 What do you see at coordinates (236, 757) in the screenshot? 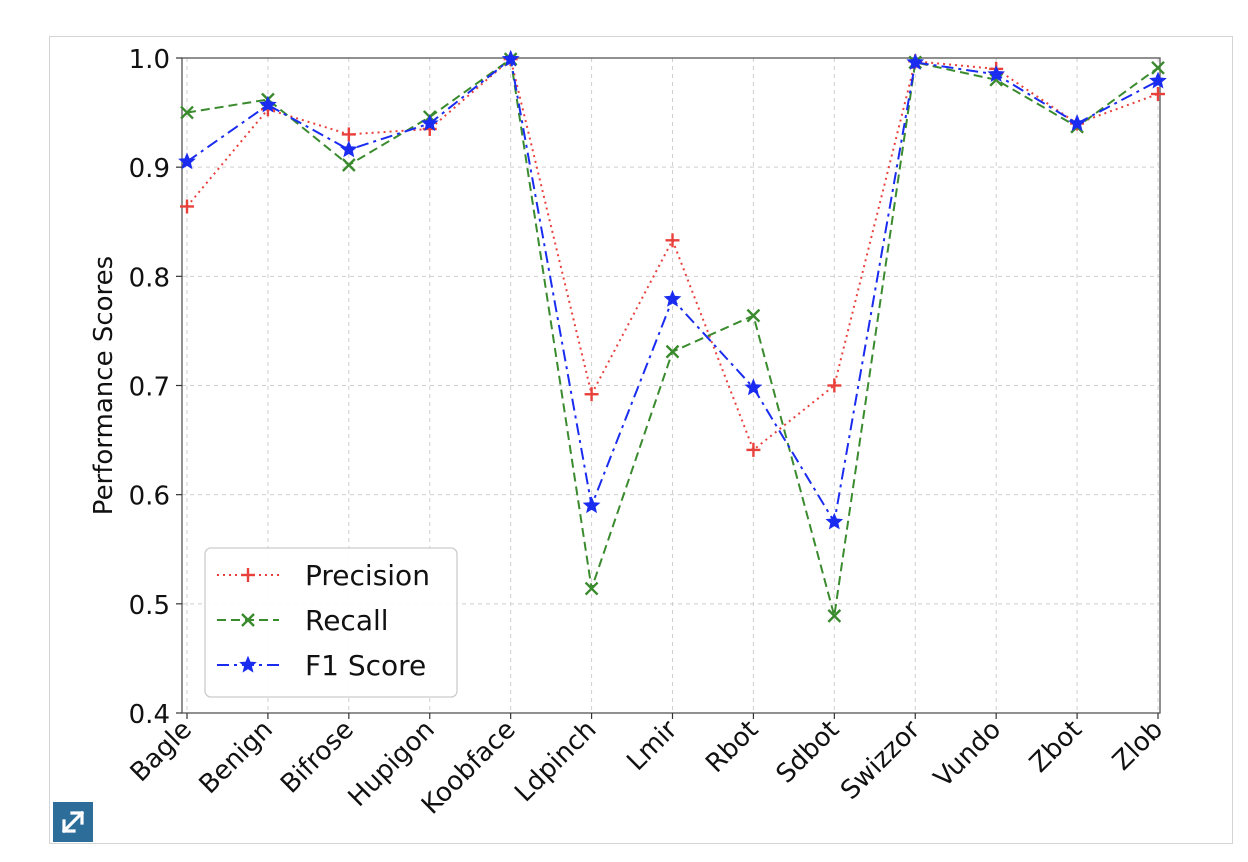
I see `x-tick-label: Benign` at bounding box center [236, 757].